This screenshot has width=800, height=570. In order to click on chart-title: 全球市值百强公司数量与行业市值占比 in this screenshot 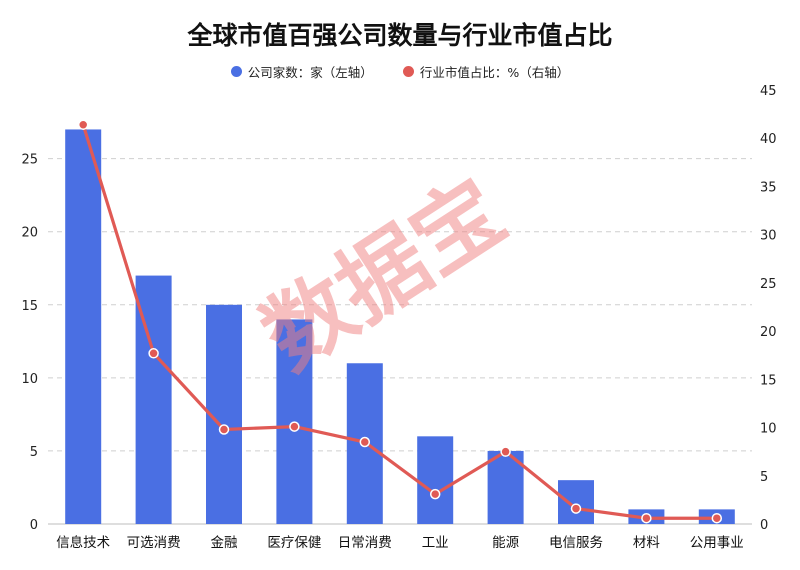, I will do `click(400, 35)`.